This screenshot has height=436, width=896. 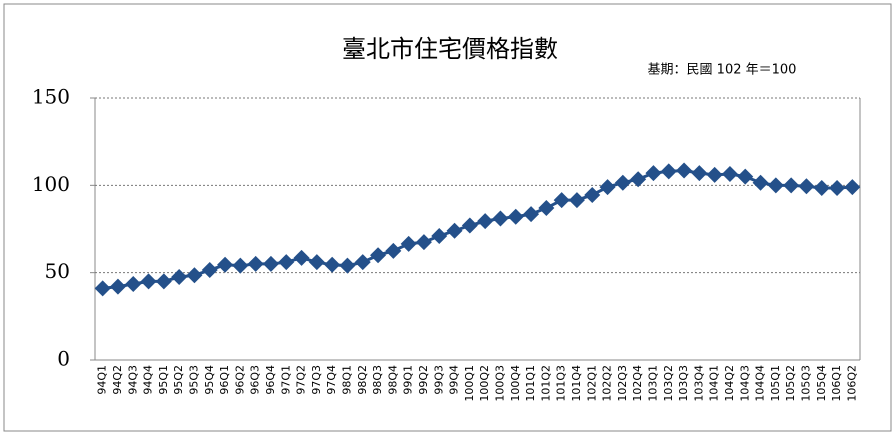 What do you see at coordinates (239, 380) in the screenshot?
I see `x-tick-label: 96Q2` at bounding box center [239, 380].